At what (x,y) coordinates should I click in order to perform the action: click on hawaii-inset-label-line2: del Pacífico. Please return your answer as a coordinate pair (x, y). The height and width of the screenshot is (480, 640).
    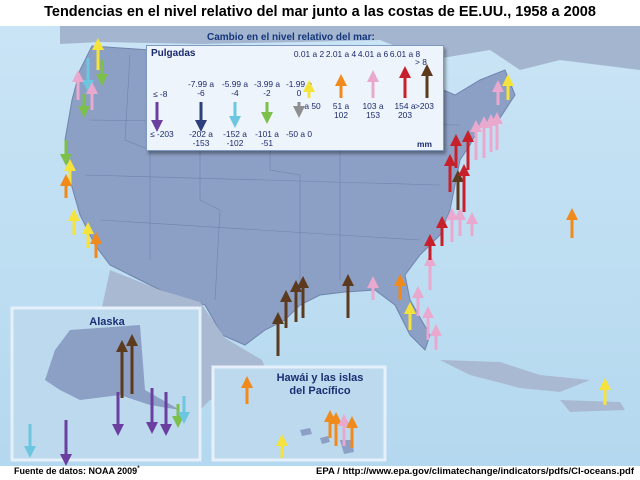
    Looking at the image, I should click on (320, 391).